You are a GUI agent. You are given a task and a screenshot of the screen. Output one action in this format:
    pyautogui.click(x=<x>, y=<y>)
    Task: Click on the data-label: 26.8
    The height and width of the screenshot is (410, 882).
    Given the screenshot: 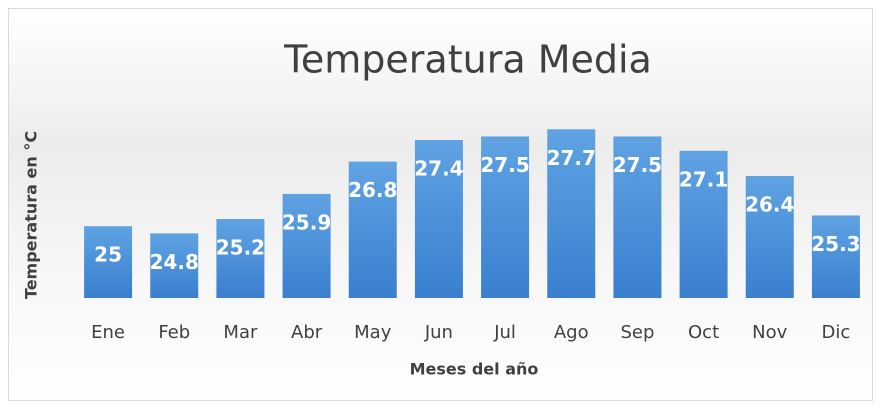 What is the action you would take?
    pyautogui.click(x=372, y=190)
    